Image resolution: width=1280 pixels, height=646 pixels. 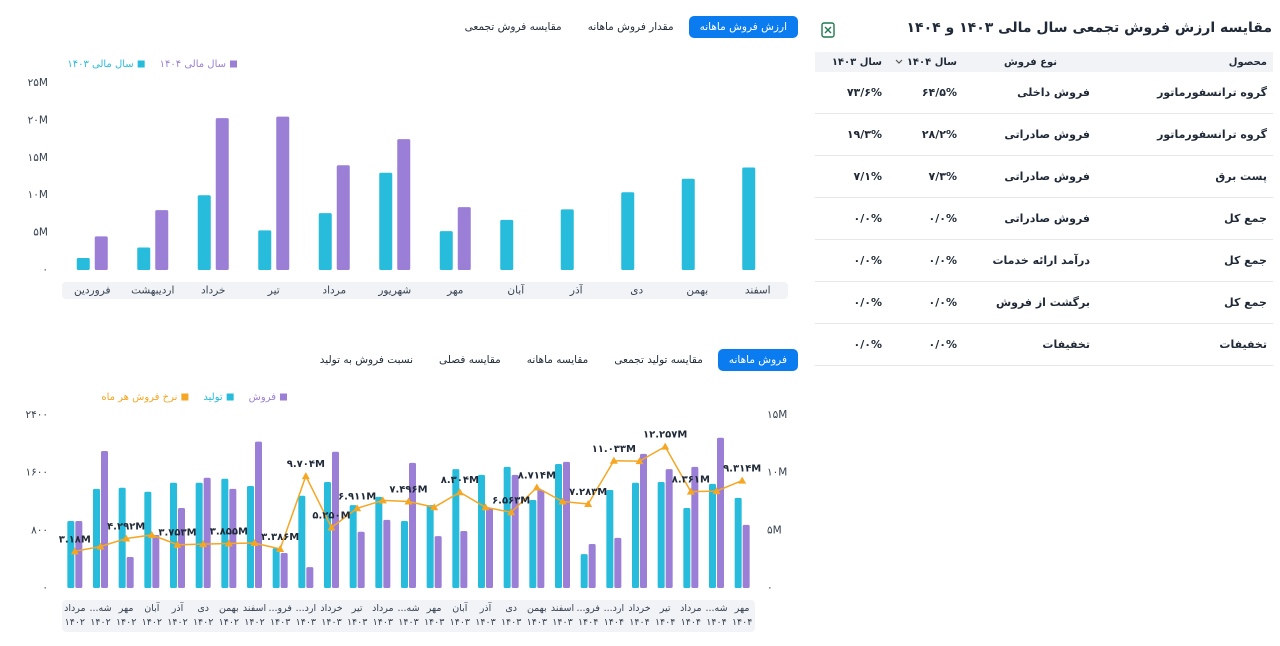 I want to click on legend-label: فروش, so click(x=263, y=397).